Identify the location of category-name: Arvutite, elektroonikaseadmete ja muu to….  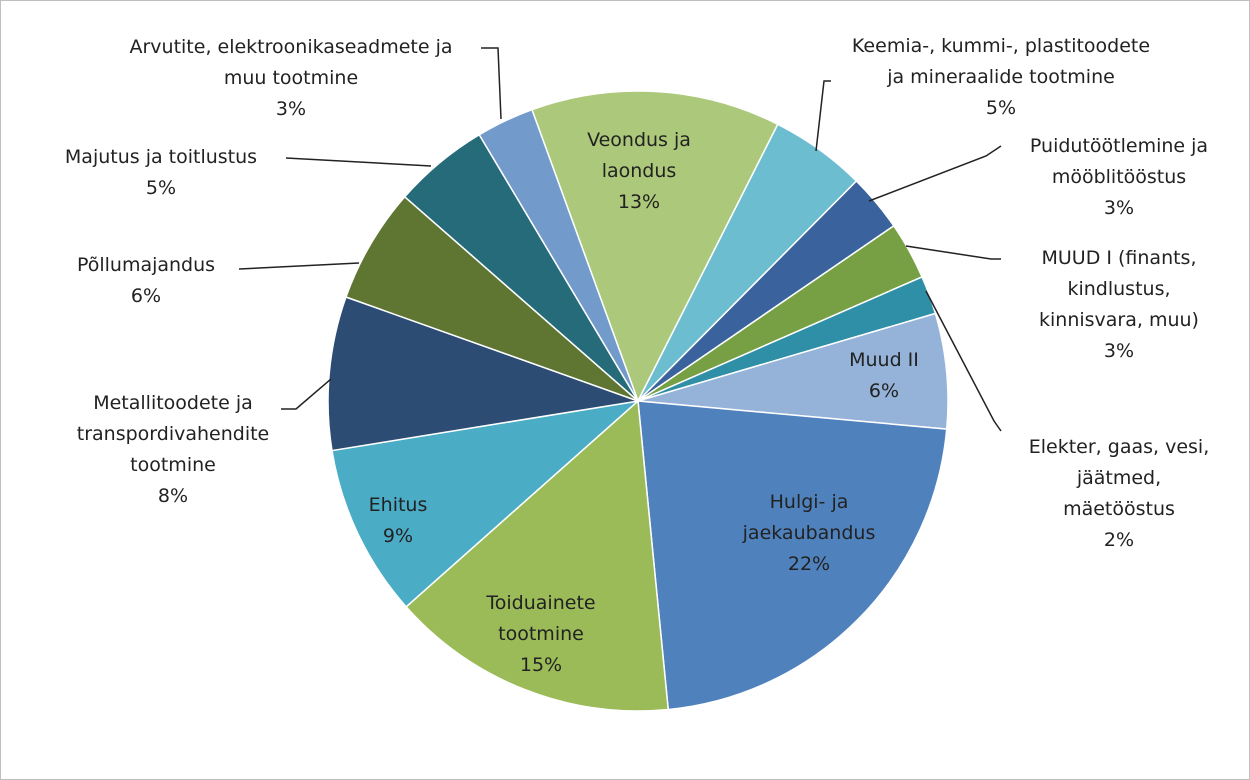
(291, 62).